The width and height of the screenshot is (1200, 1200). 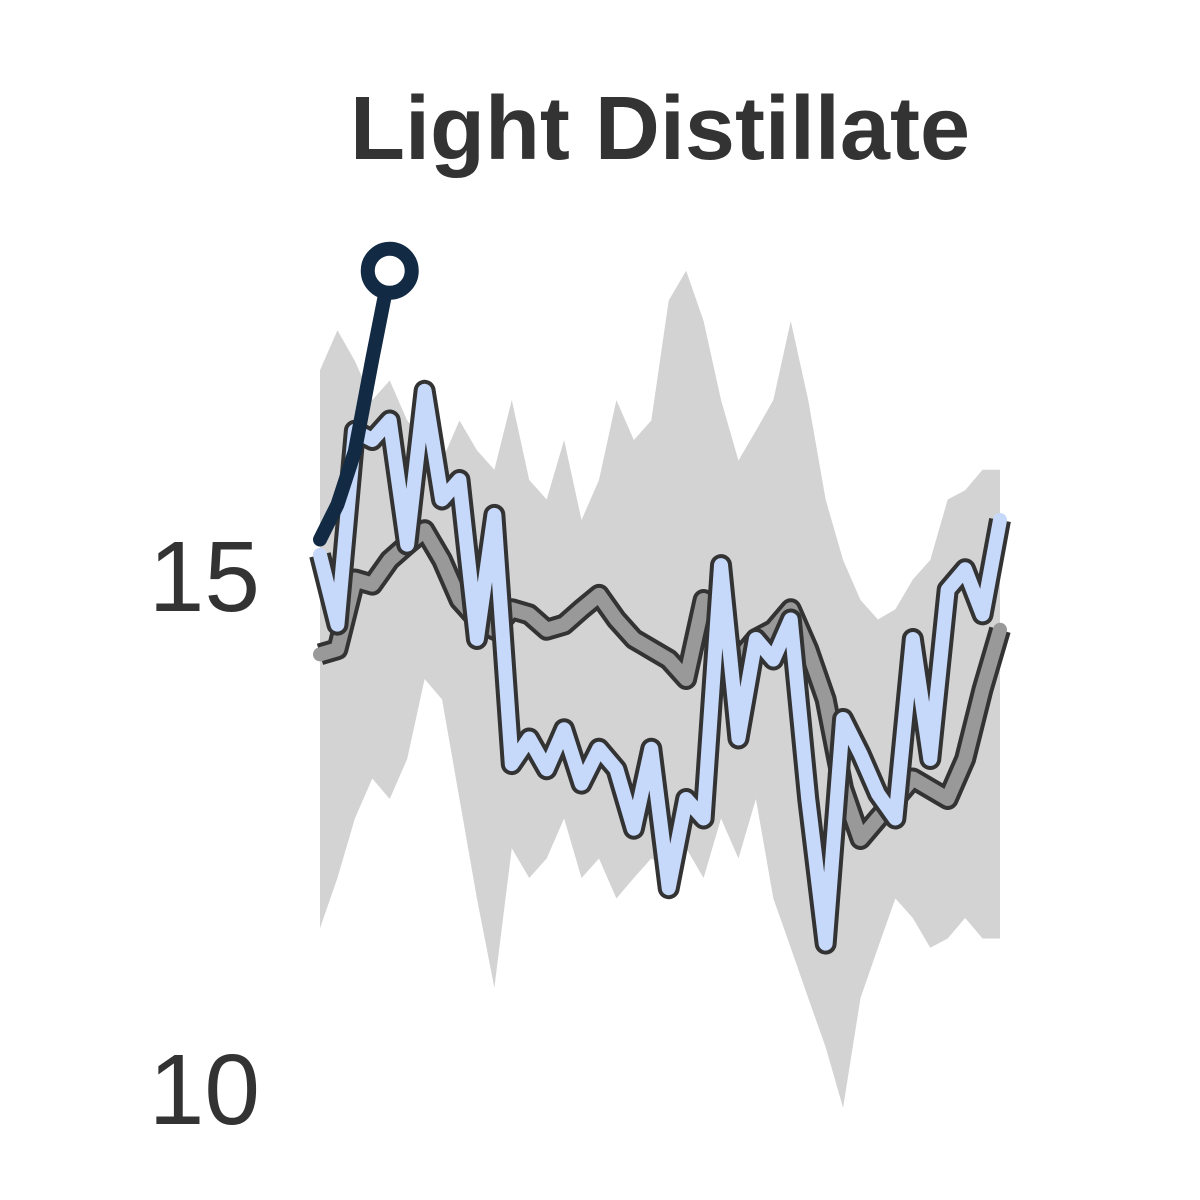 What do you see at coordinates (355, 405) in the screenshot?
I see `line` at bounding box center [355, 405].